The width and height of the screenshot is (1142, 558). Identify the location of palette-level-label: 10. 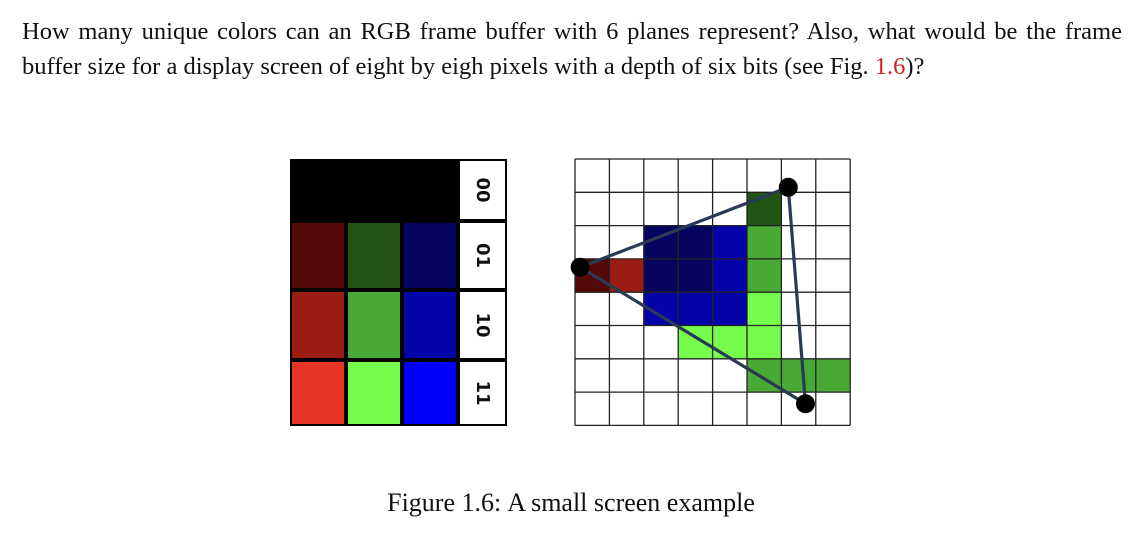
(482, 324).